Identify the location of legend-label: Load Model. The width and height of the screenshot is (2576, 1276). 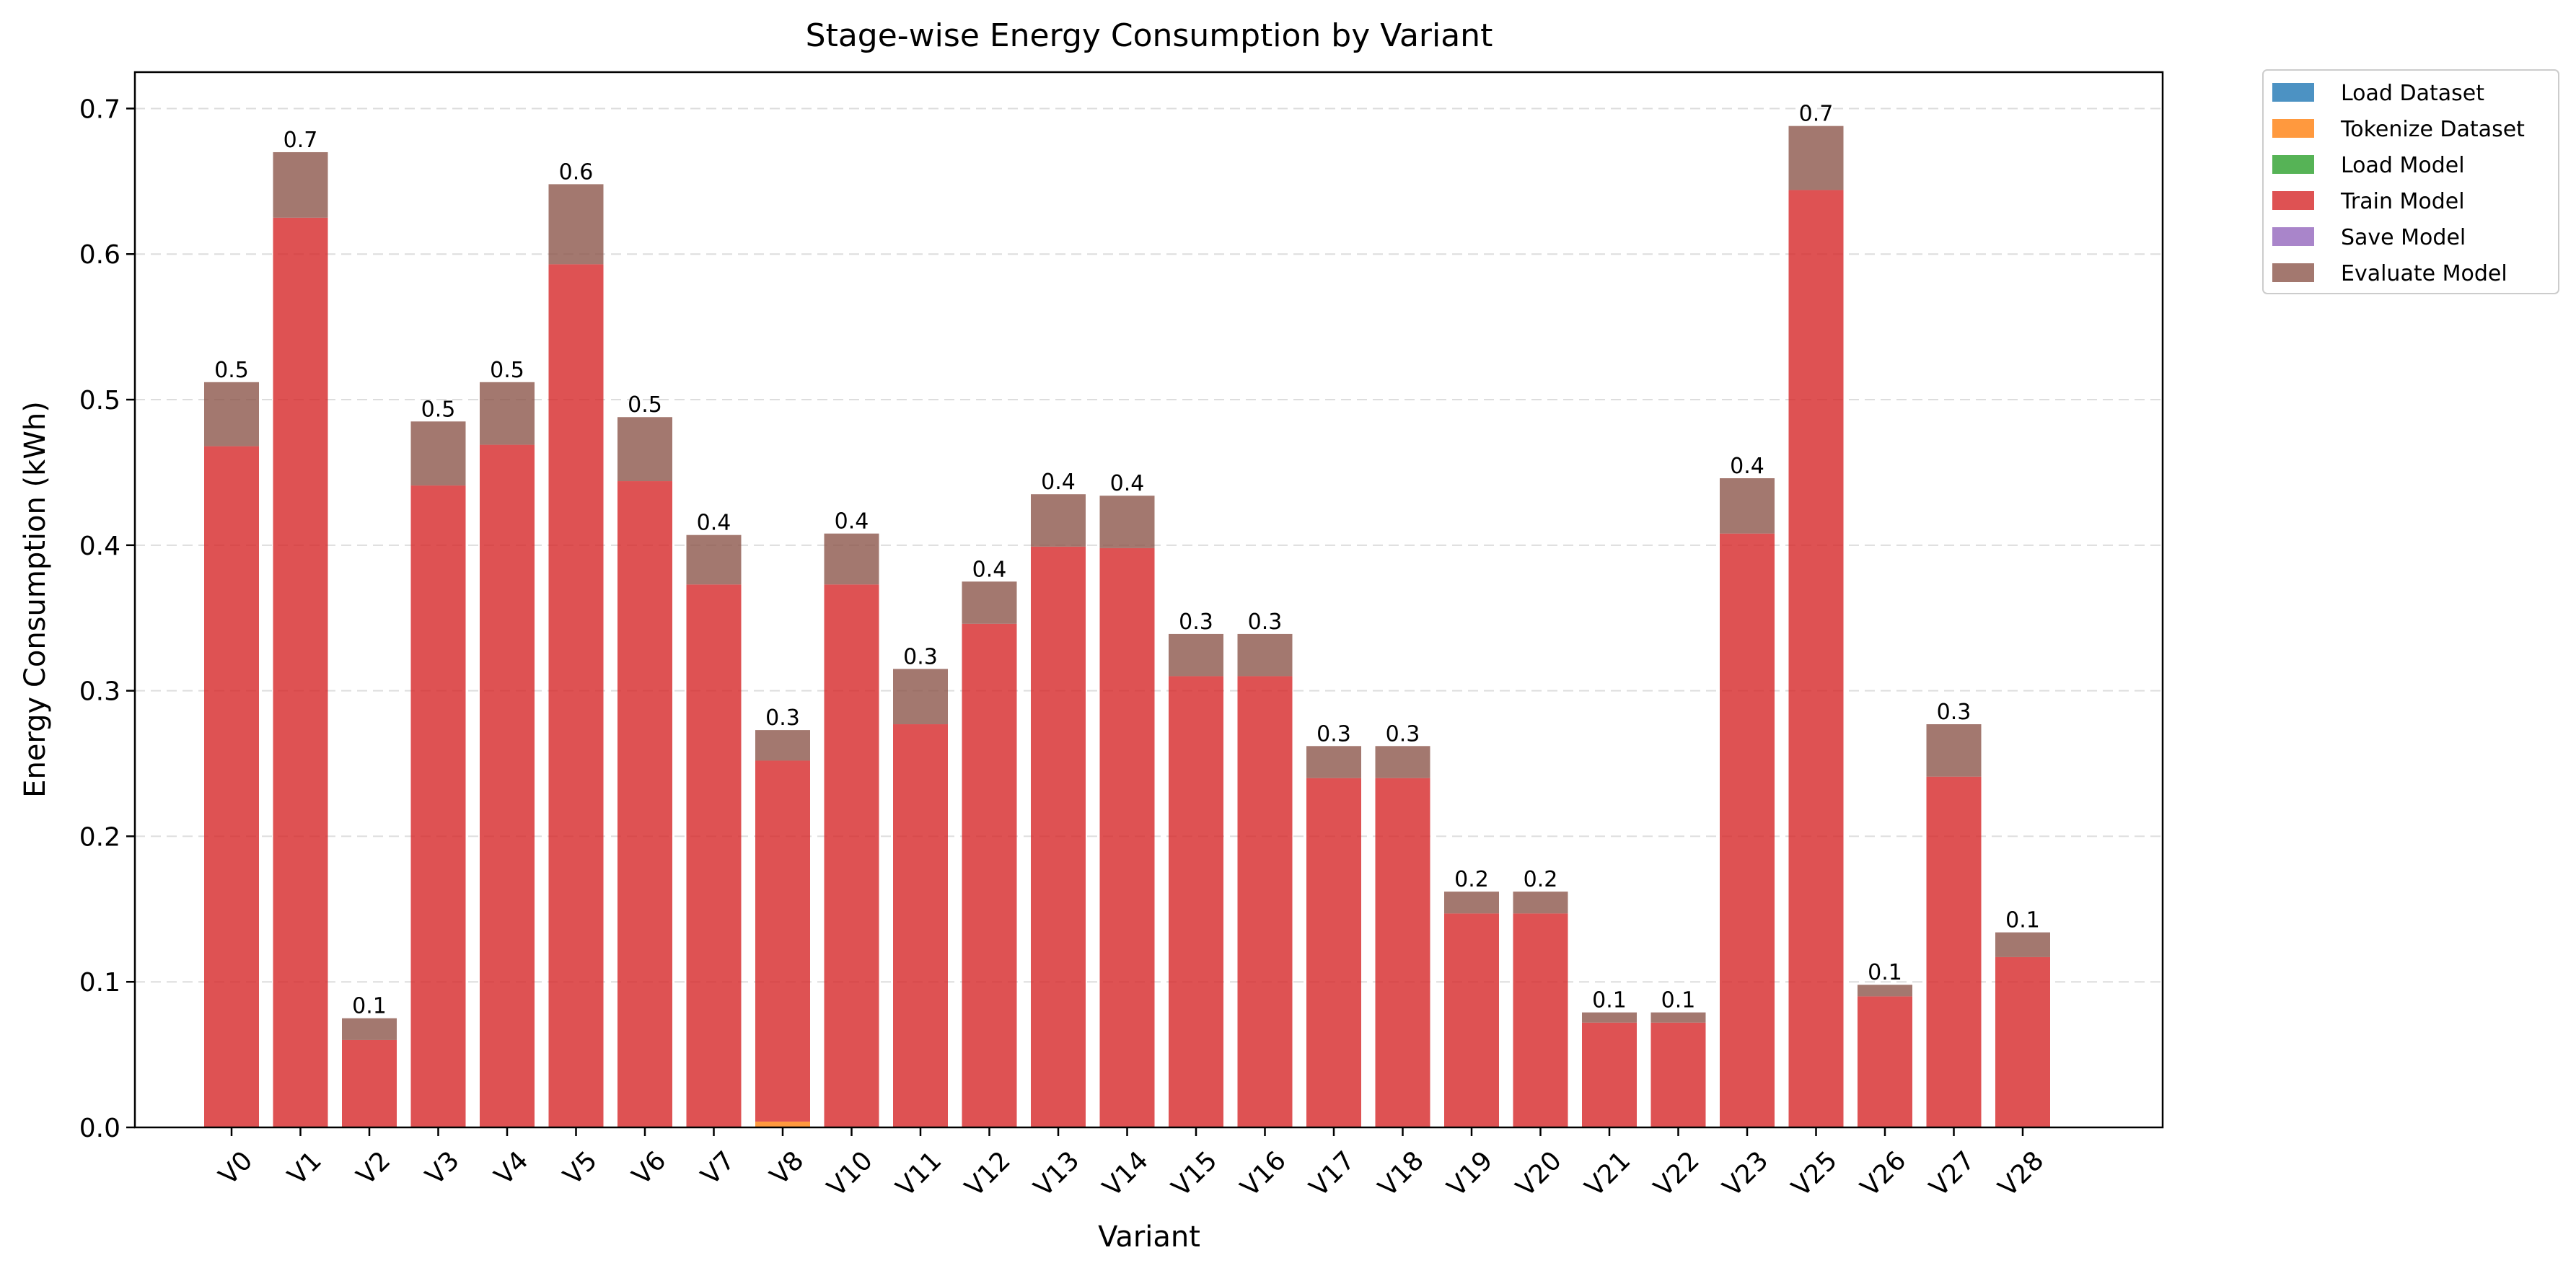
(2403, 166).